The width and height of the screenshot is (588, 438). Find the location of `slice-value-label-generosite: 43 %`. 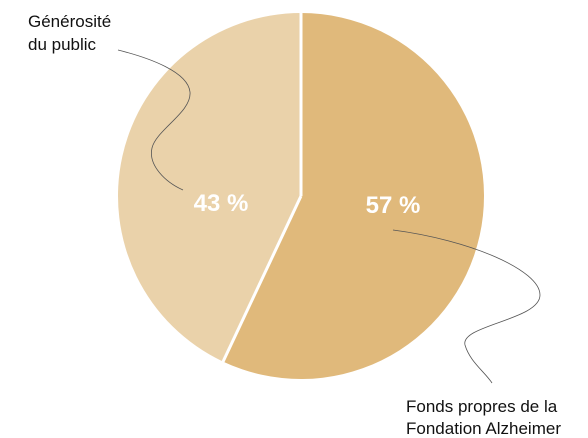

slice-value-label-generosite: 43 % is located at coordinates (221, 203).